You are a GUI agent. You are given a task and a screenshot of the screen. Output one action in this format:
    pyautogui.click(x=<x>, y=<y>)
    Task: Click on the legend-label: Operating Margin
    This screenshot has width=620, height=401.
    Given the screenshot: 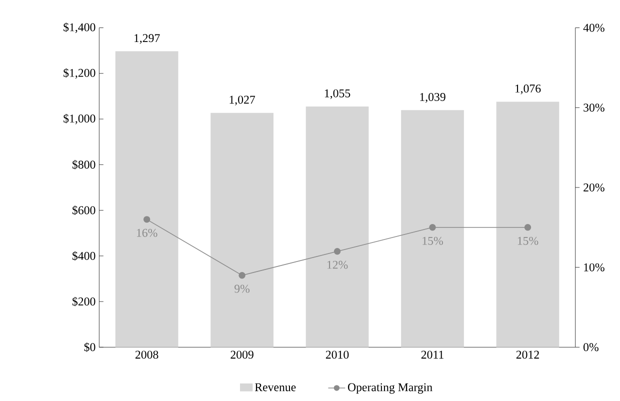 What is the action you would take?
    pyautogui.click(x=390, y=388)
    